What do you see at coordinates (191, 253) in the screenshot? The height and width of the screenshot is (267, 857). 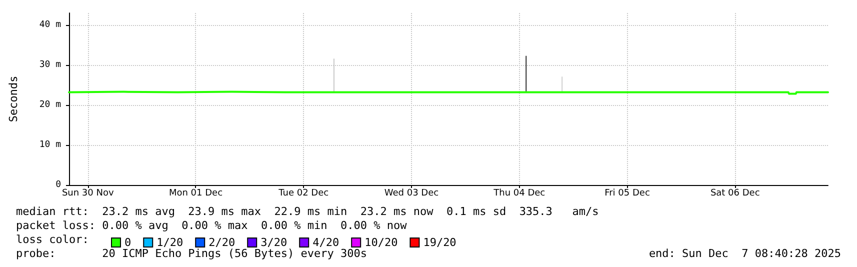 I see `text: probe: 20 ICMP Echo Pings (56 Bytes) every 300s` at bounding box center [191, 253].